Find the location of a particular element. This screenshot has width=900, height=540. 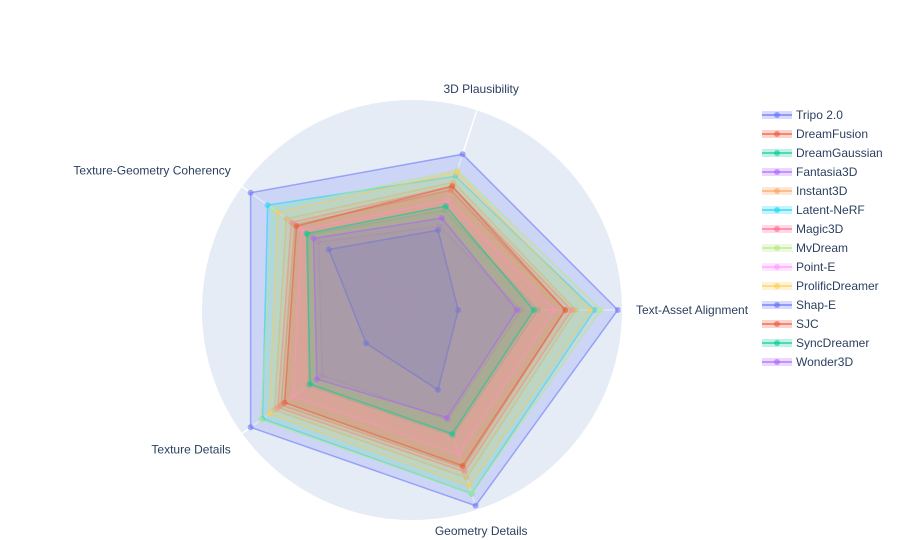

axis-label-4: Texture-Geometry Coherency is located at coordinates (151, 170).